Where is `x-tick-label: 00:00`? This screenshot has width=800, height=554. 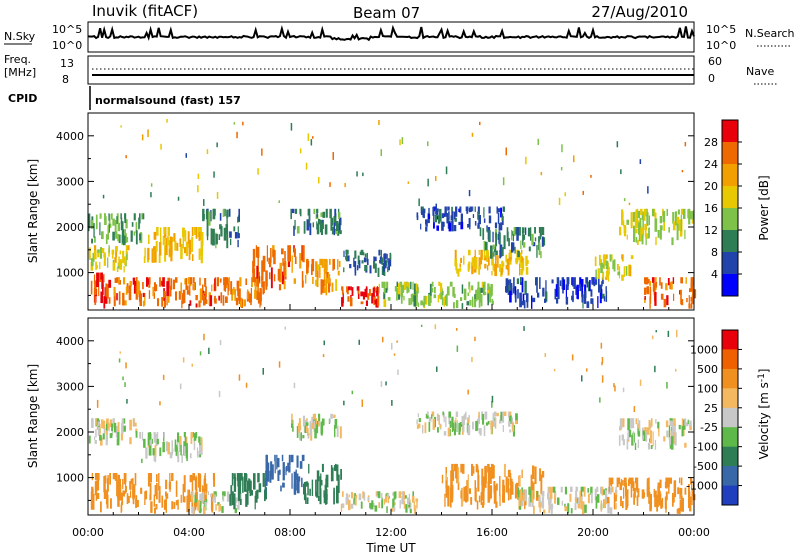
x-tick-label: 00:00 is located at coordinates (88, 532).